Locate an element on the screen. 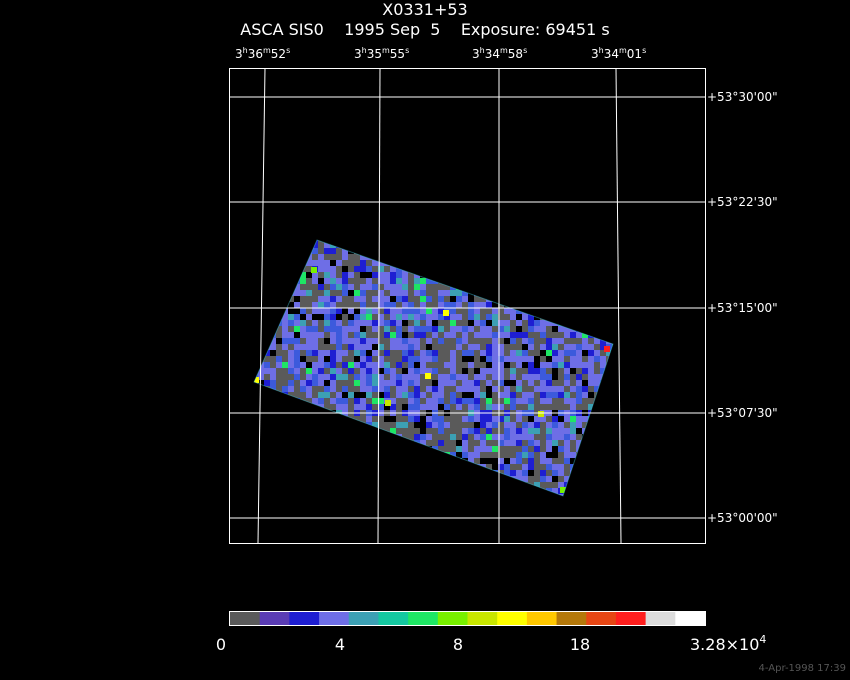  dec-label: +53°15'00" is located at coordinates (742, 308).